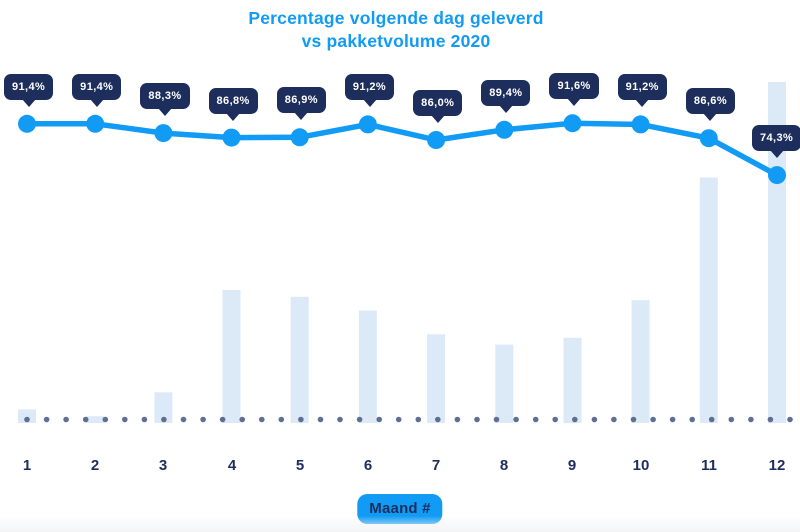 This screenshot has width=800, height=532. I want to click on percentage-tooltip-month-12: 74,3%, so click(776, 138).